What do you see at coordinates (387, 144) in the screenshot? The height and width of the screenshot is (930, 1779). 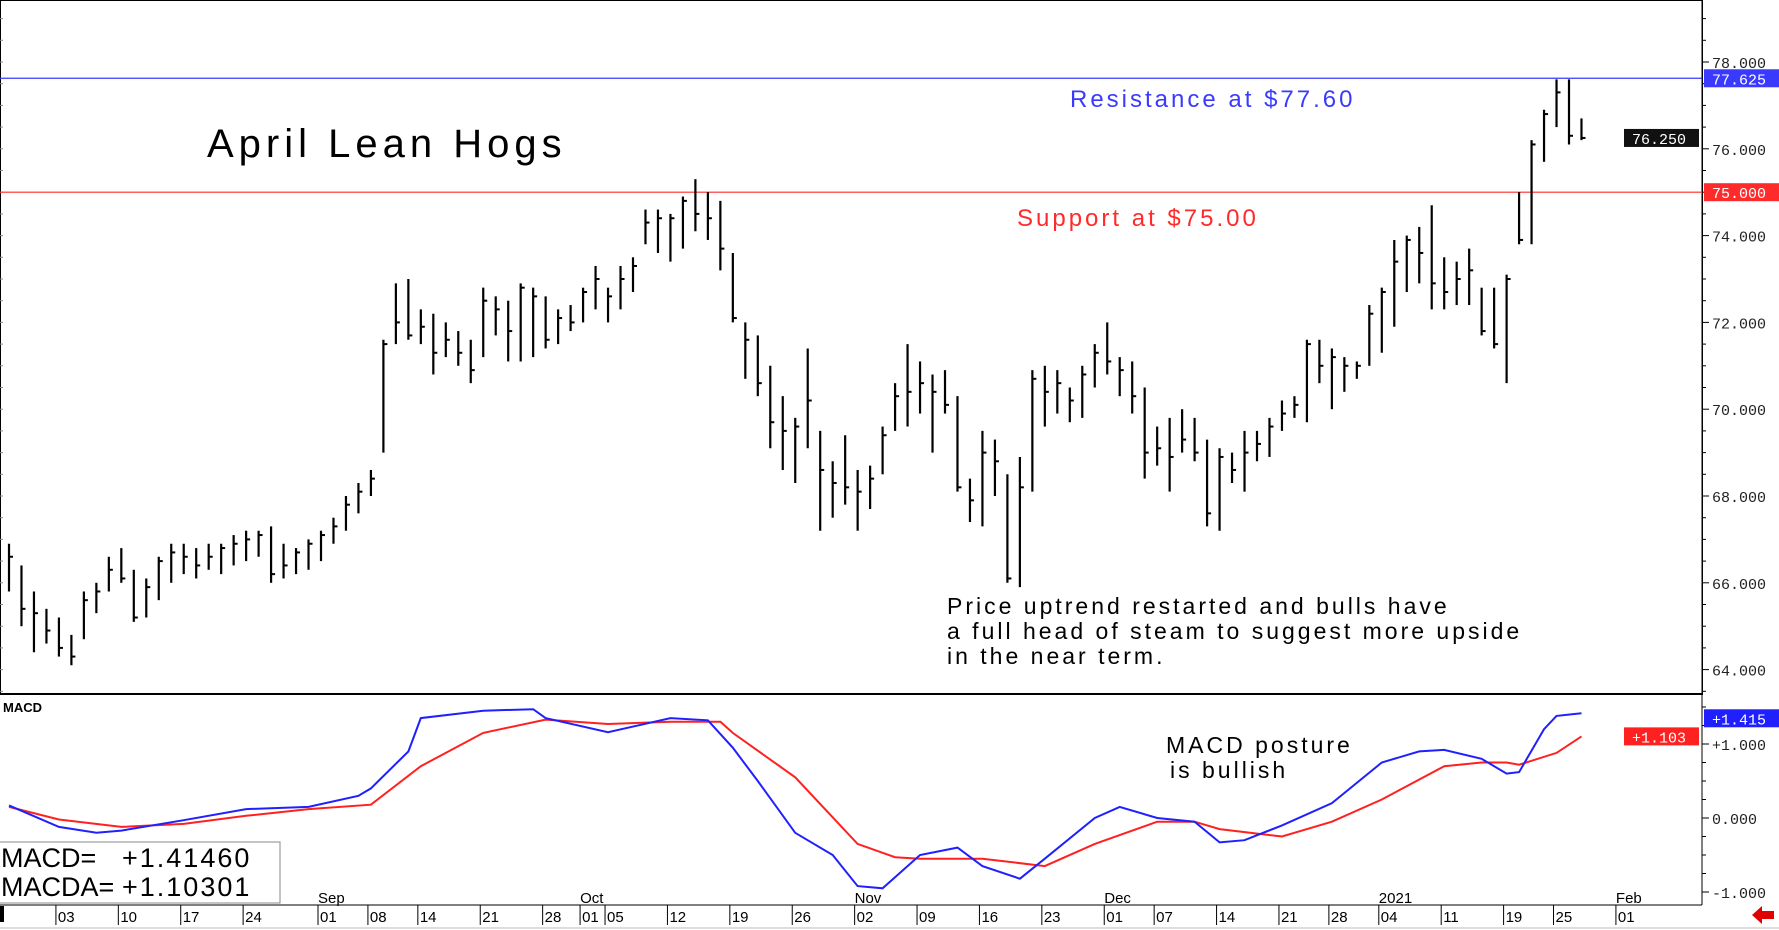 I see `chart-title: April Lean Hogs` at bounding box center [387, 144].